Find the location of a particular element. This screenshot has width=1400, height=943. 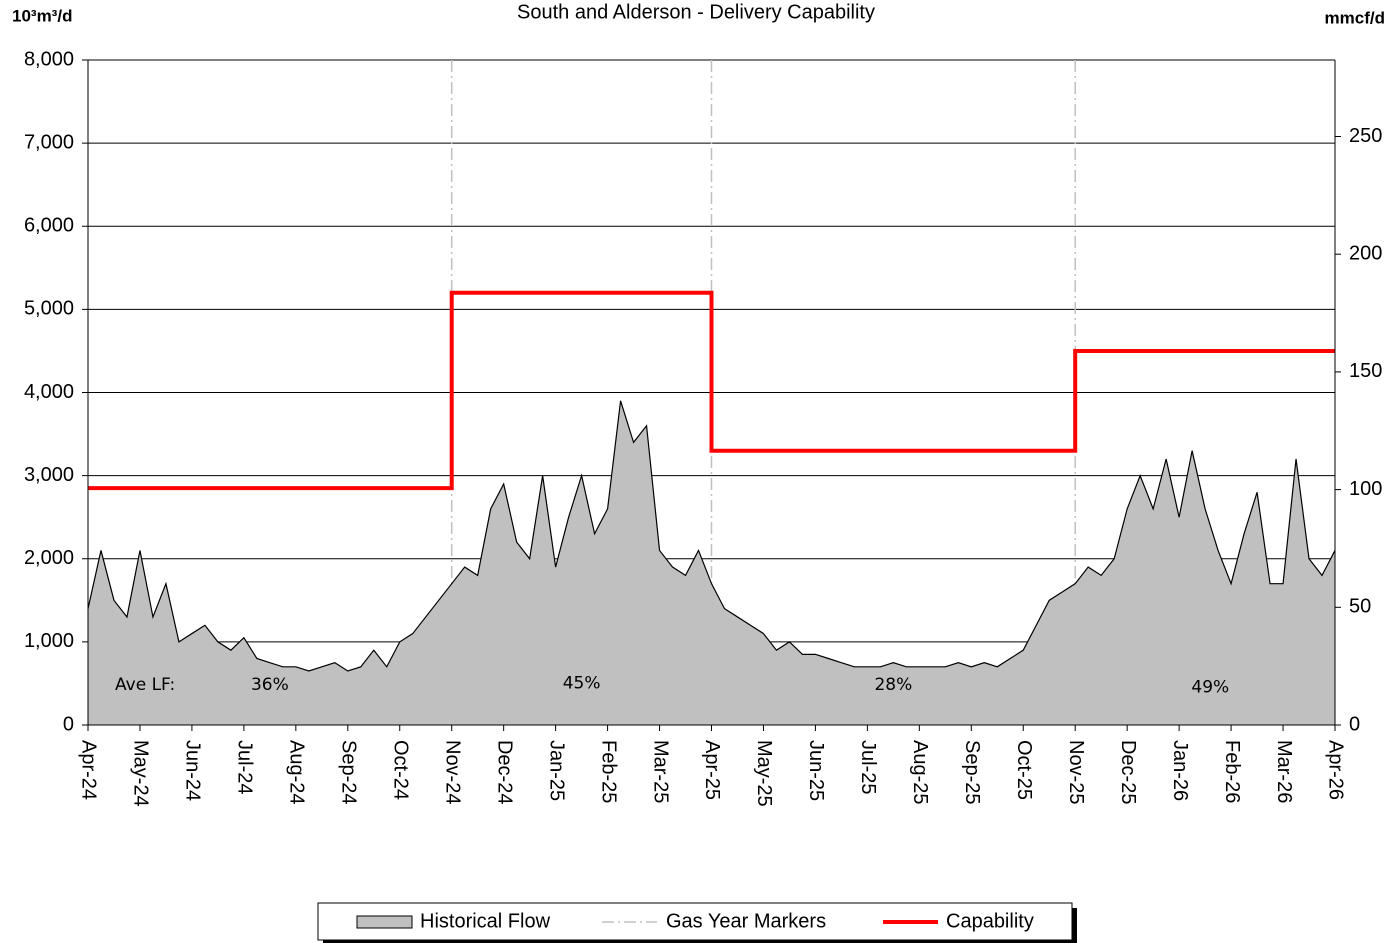

x-tick-label: Feb-26 is located at coordinates (1232, 771).